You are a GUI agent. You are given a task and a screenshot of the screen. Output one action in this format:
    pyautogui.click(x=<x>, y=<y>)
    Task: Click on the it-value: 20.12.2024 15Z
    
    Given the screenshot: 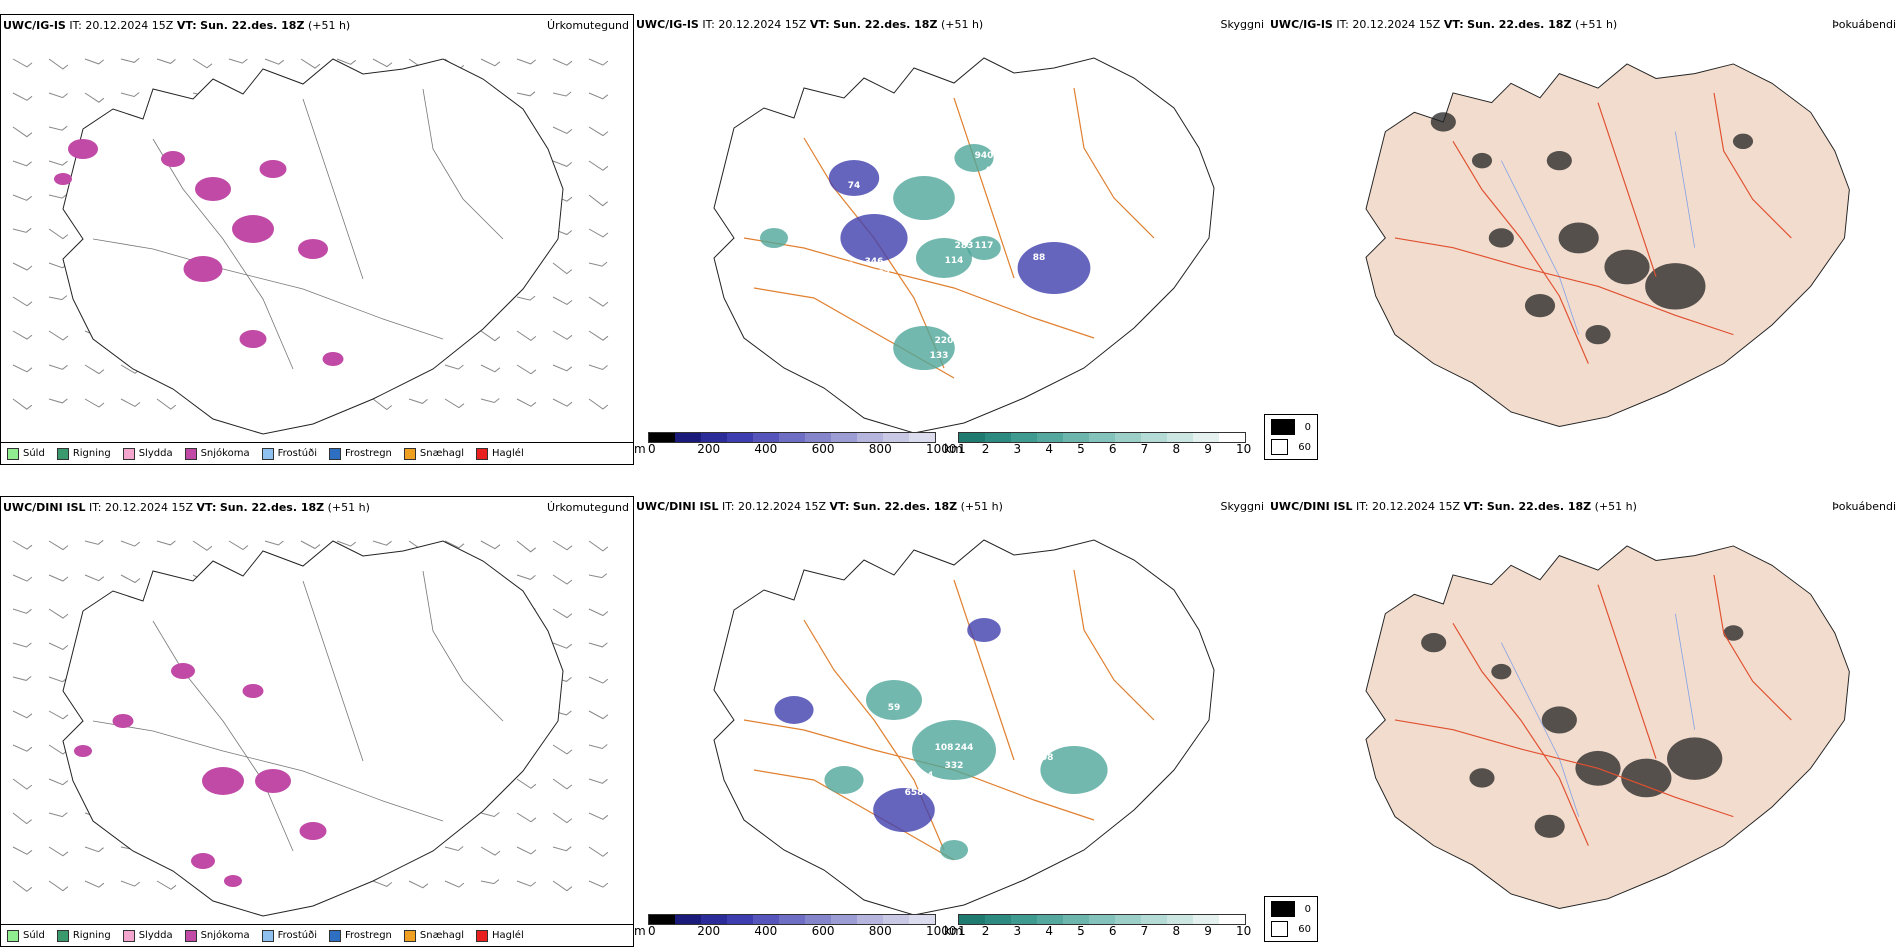 What is the action you would take?
    pyautogui.click(x=782, y=506)
    